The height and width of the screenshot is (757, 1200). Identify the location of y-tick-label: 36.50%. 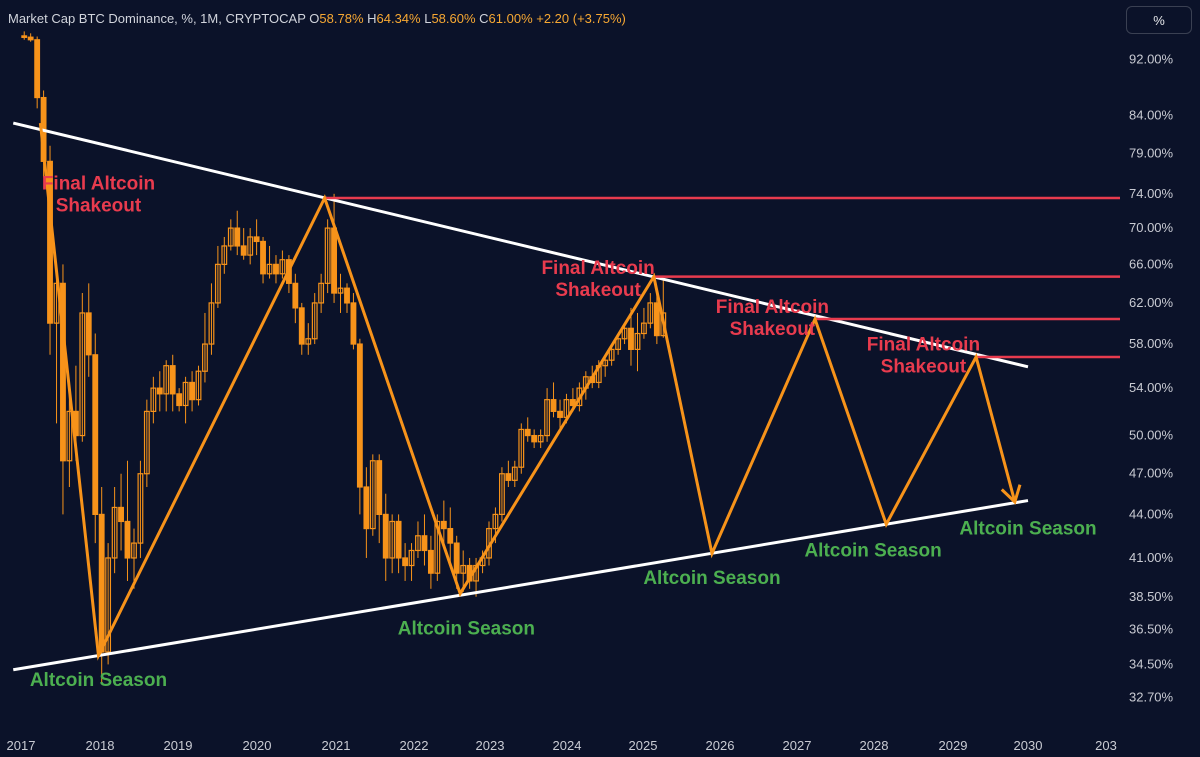
(1151, 629).